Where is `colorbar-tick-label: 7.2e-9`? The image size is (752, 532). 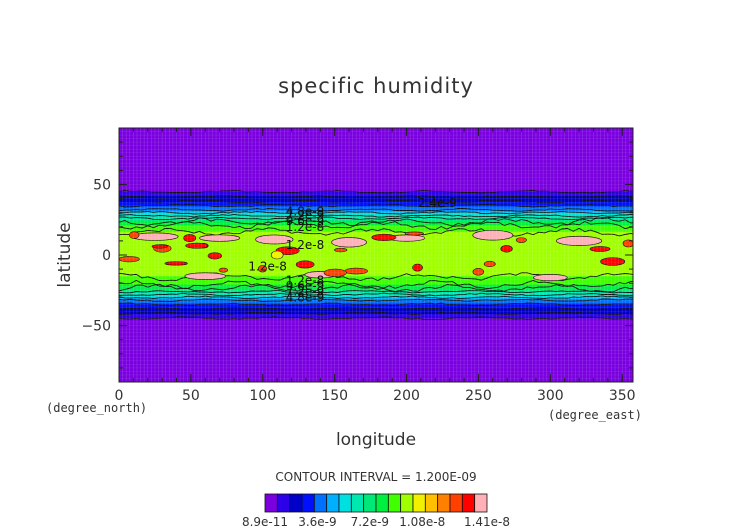 colorbar-tick-label: 7.2e-9 is located at coordinates (370, 522).